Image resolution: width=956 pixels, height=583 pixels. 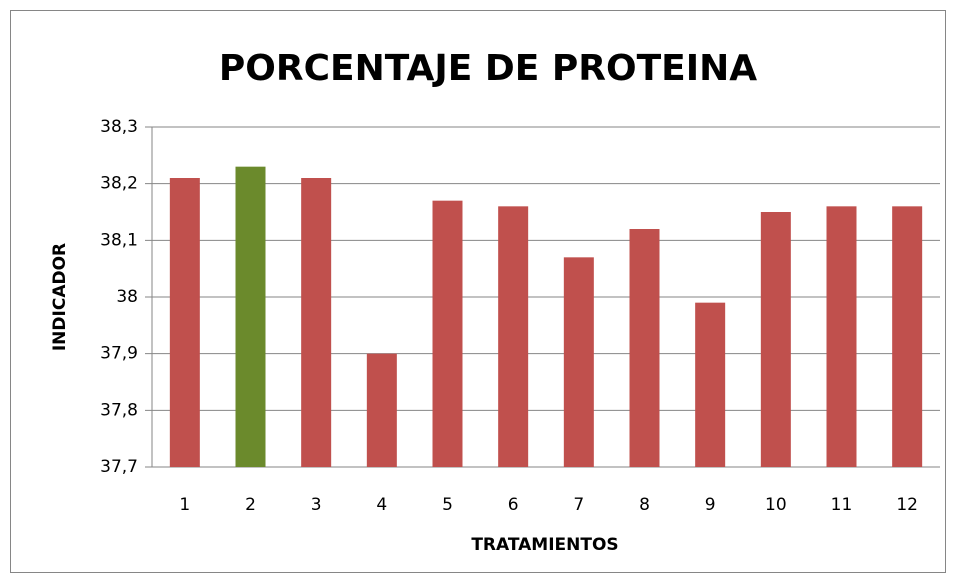 I want to click on x-tick-label: 12, so click(x=907, y=505).